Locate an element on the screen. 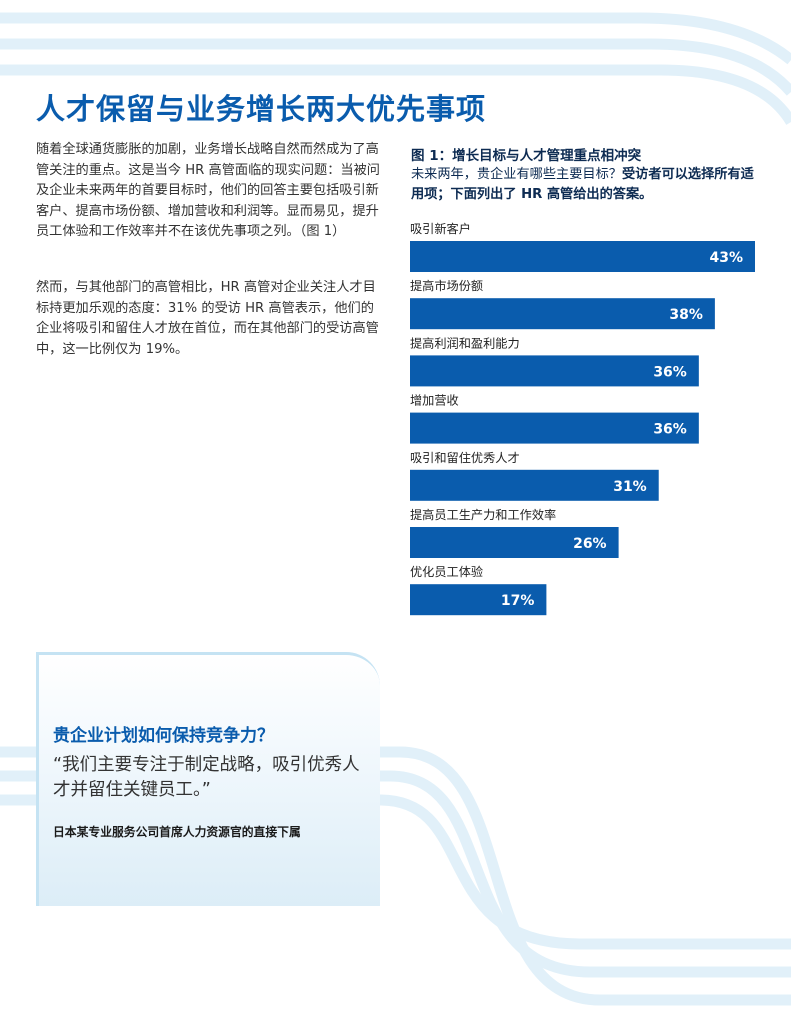 The height and width of the screenshot is (1024, 791). bar-category-label: 吸引新客户 is located at coordinates (440, 228).